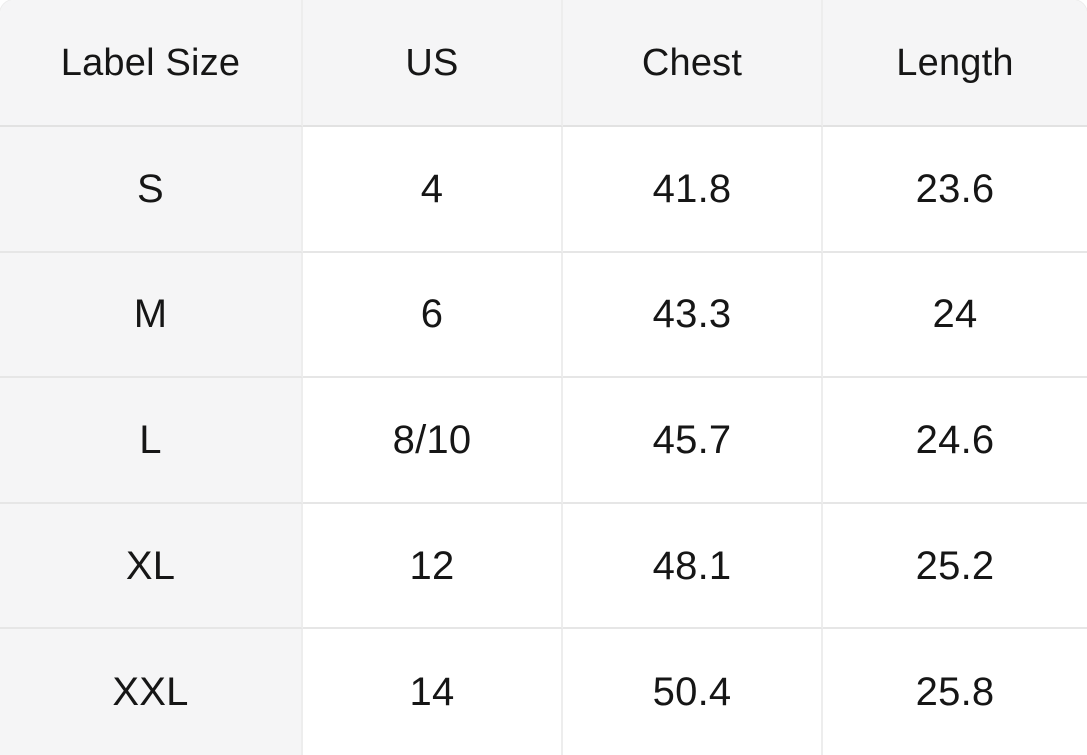 The image size is (1087, 755). I want to click on cell-chest: 48.1, so click(693, 566).